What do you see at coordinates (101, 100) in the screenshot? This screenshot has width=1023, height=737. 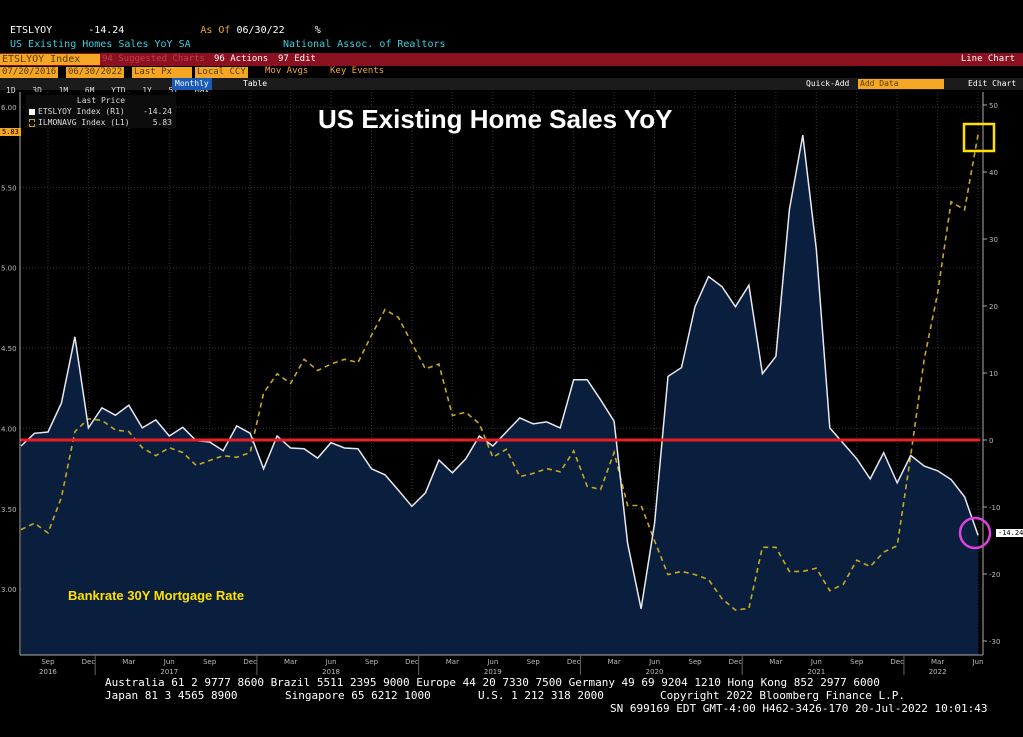 I see `legend-title: Last Price` at bounding box center [101, 100].